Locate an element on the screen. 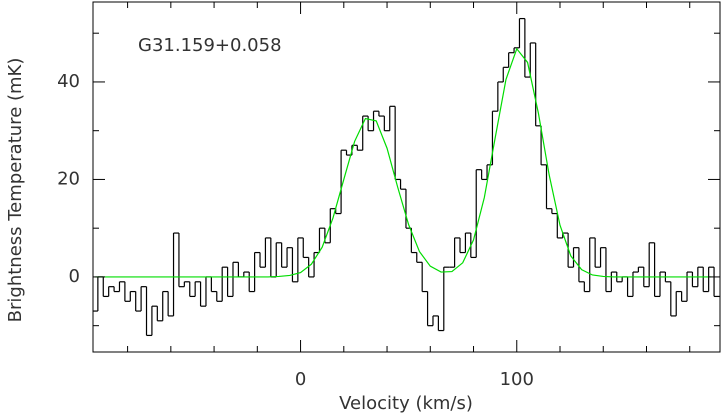 This screenshot has height=415, width=722. y-axis-label: Brightness Temperature (mK) is located at coordinates (15, 190).